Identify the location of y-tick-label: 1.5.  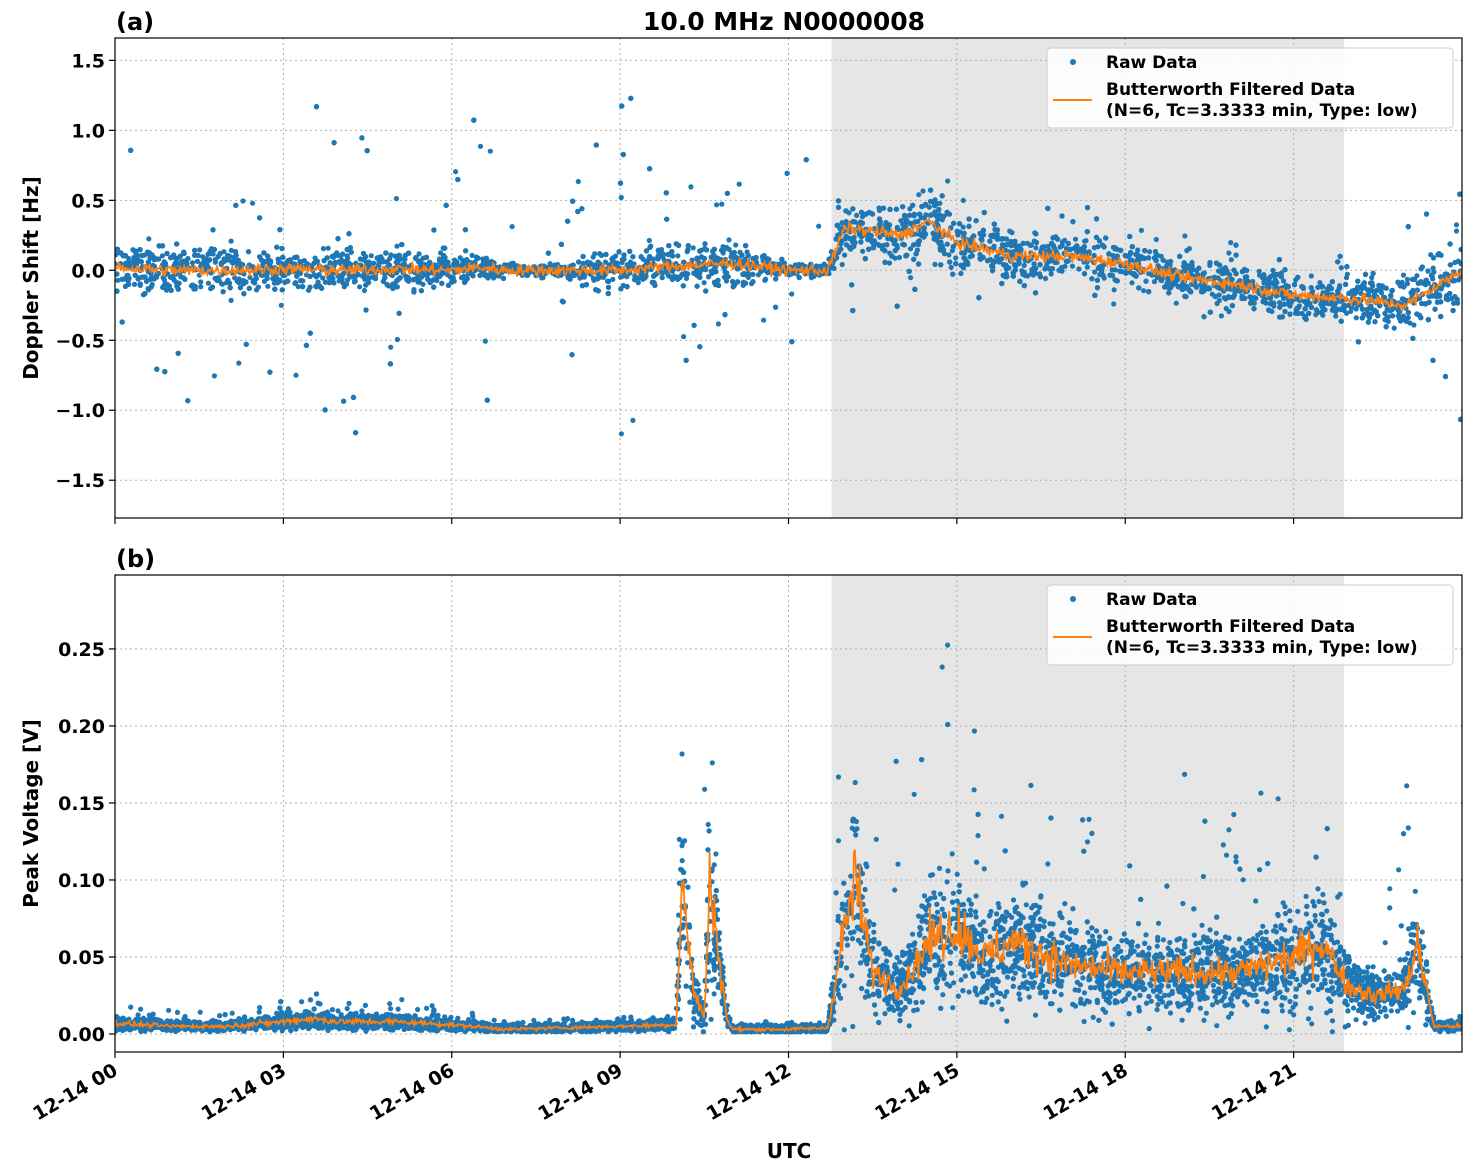
(88, 61).